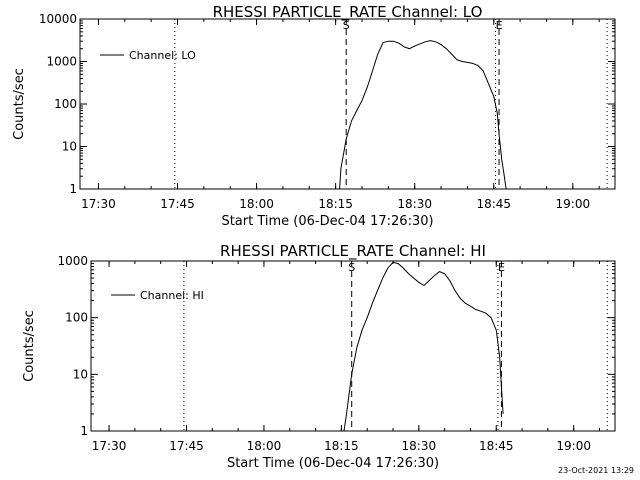 The image size is (640, 480). Describe the element at coordinates (58, 19) in the screenshot. I see `y-tick-label: 10000` at that location.